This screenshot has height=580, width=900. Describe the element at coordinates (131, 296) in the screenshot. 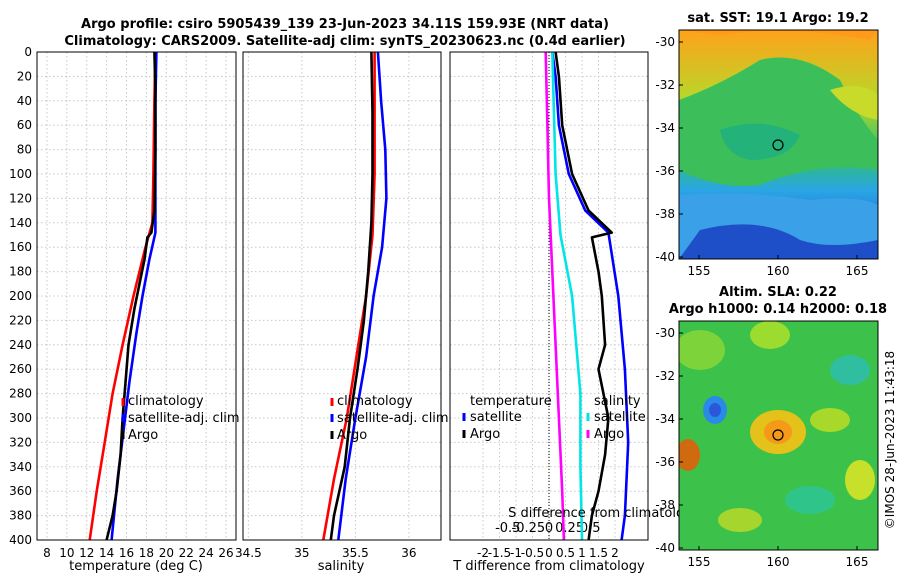

I see `temp-series-argo` at that location.